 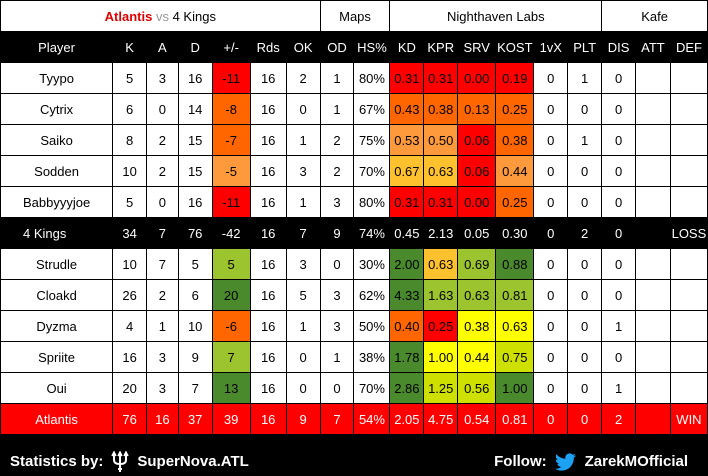 I want to click on cell-kost: 0.63, so click(x=515, y=326).